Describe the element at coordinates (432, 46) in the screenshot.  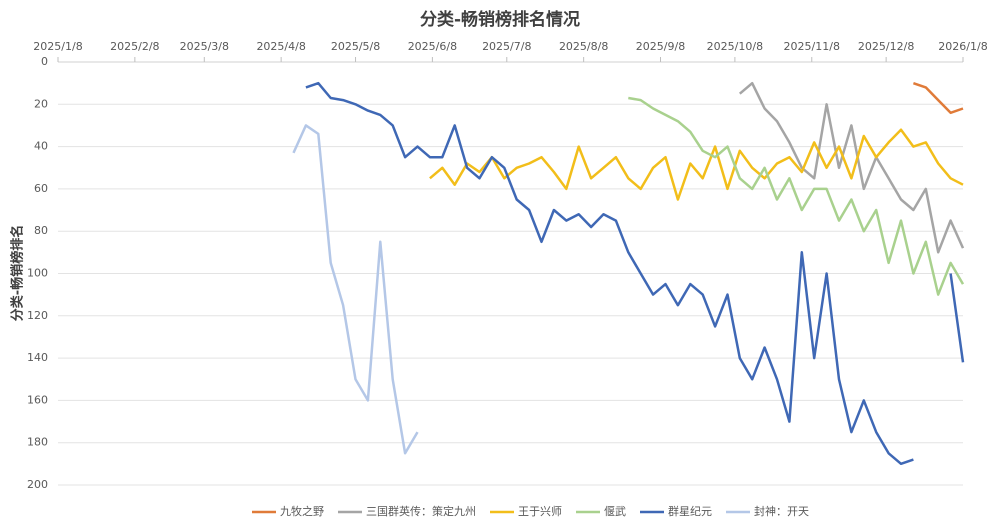
I see `x-tick-label: 2025/6/8` at that location.